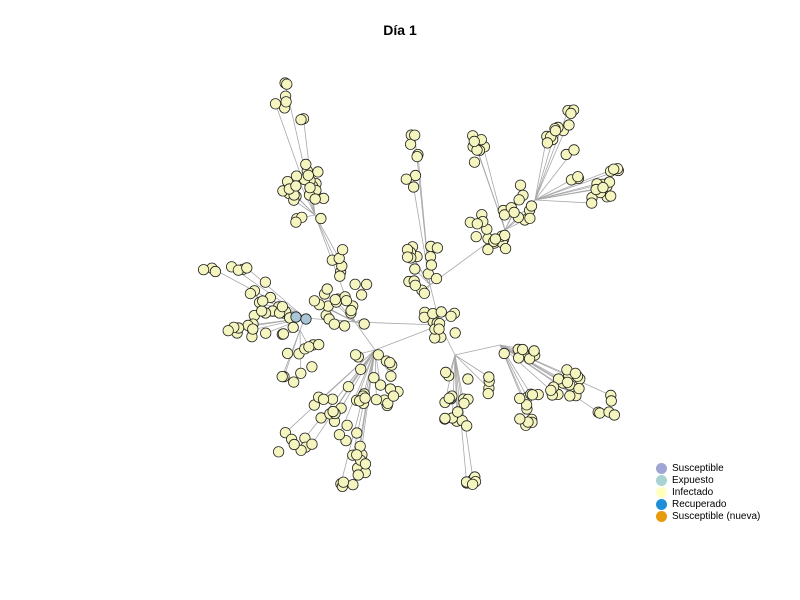  What do you see at coordinates (716, 516) in the screenshot?
I see `legend-label: Susceptible (nueva)` at bounding box center [716, 516].